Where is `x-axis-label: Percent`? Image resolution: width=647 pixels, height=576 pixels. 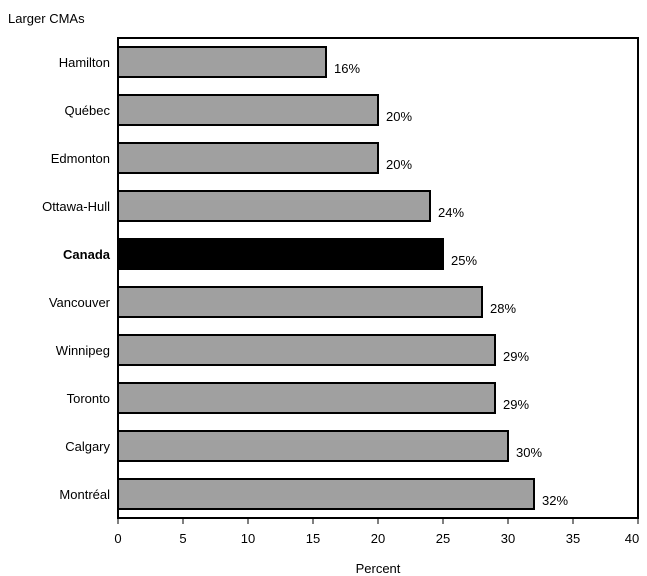 x-axis-label: Percent is located at coordinates (378, 568).